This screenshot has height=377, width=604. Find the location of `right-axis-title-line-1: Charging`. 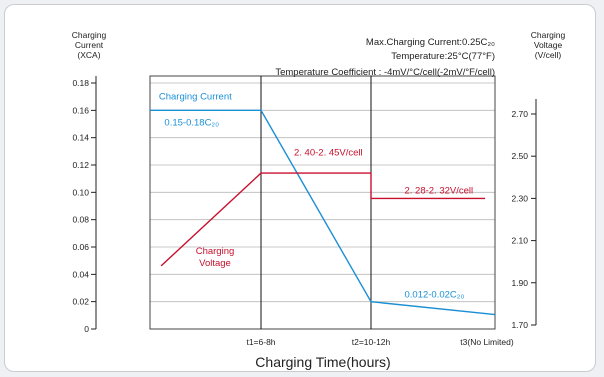

right-axis-title-line-1: Charging is located at coordinates (548, 35).